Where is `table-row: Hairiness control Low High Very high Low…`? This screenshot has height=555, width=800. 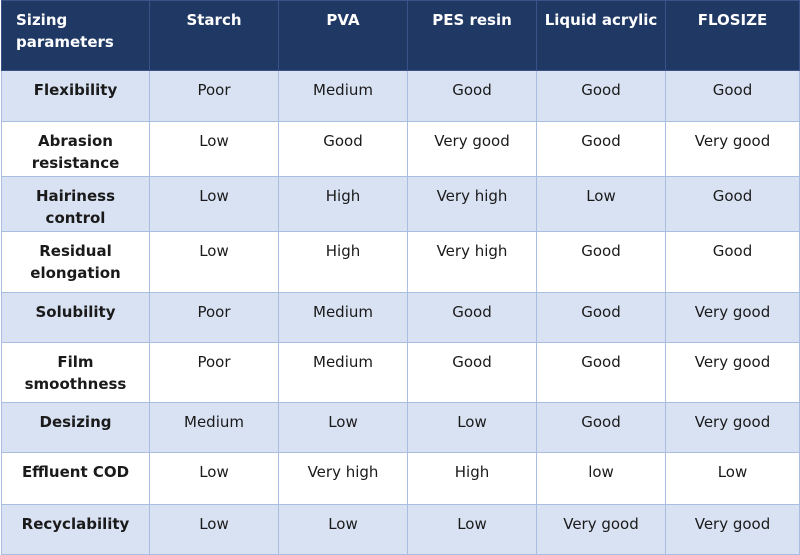
table-row: Hairiness control Low High Very high Low… is located at coordinates (400, 204).